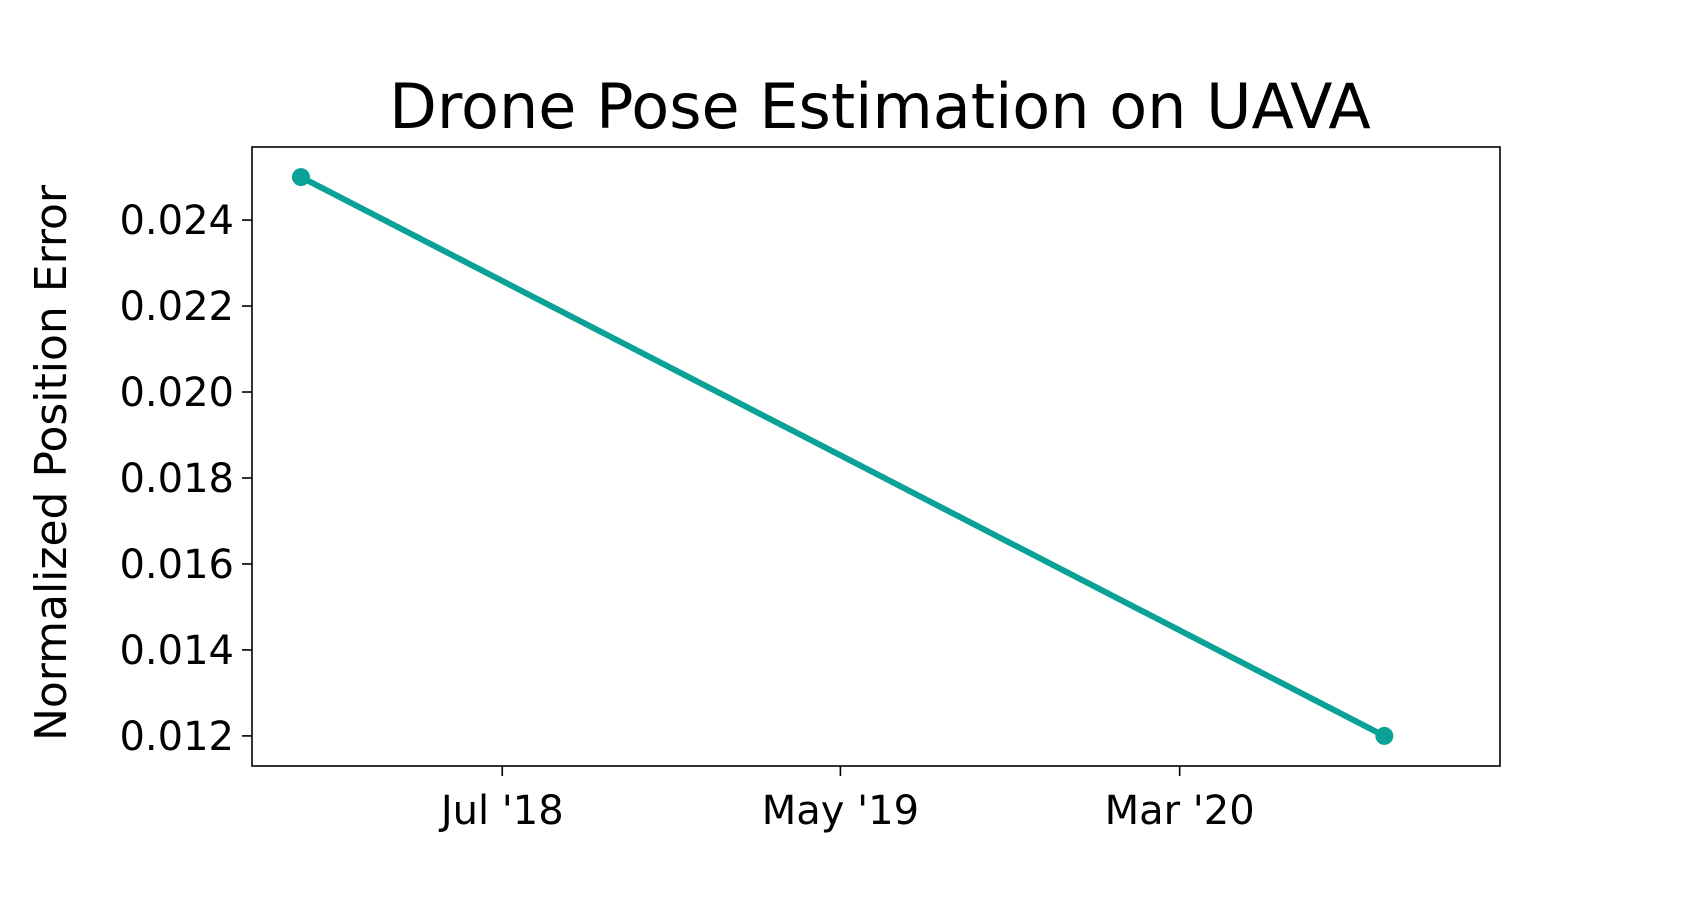 The height and width of the screenshot is (900, 1700). Describe the element at coordinates (501, 811) in the screenshot. I see `x-tick-label: Jul '18` at that location.